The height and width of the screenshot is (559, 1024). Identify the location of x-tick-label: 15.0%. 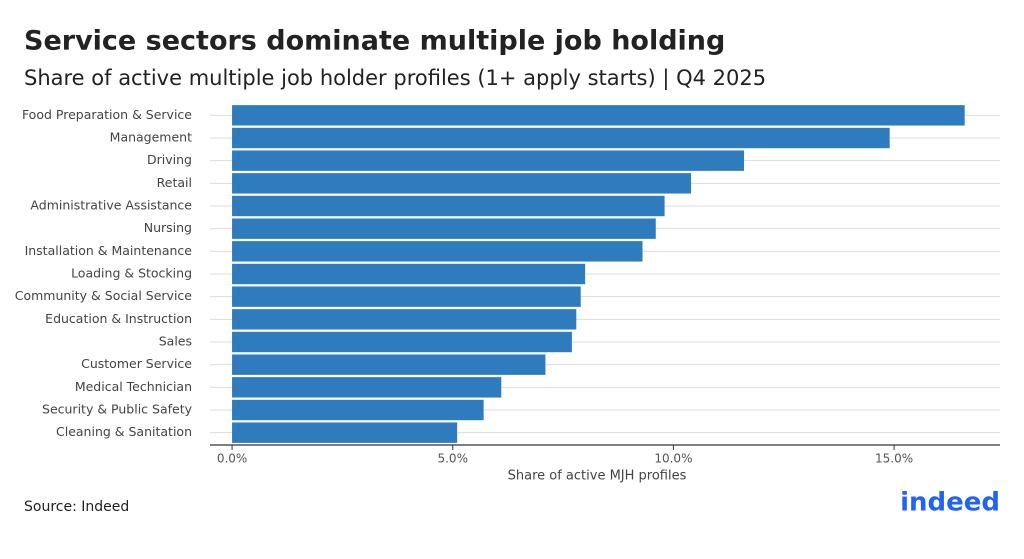
(894, 459).